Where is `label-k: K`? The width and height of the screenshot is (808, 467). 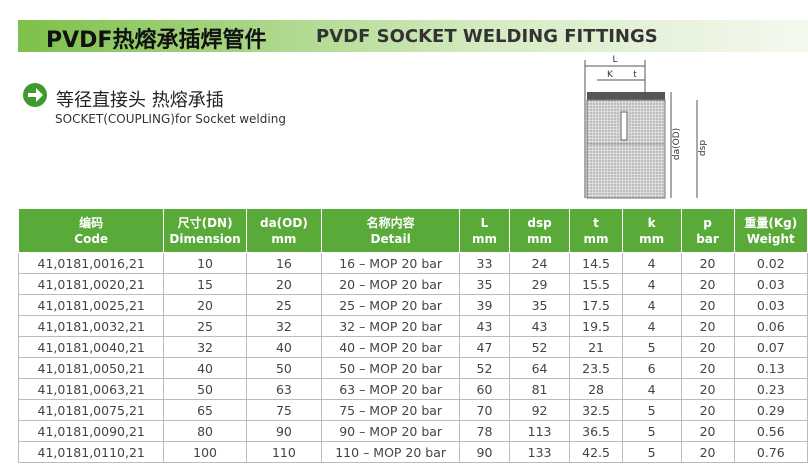
label-k: K is located at coordinates (610, 75).